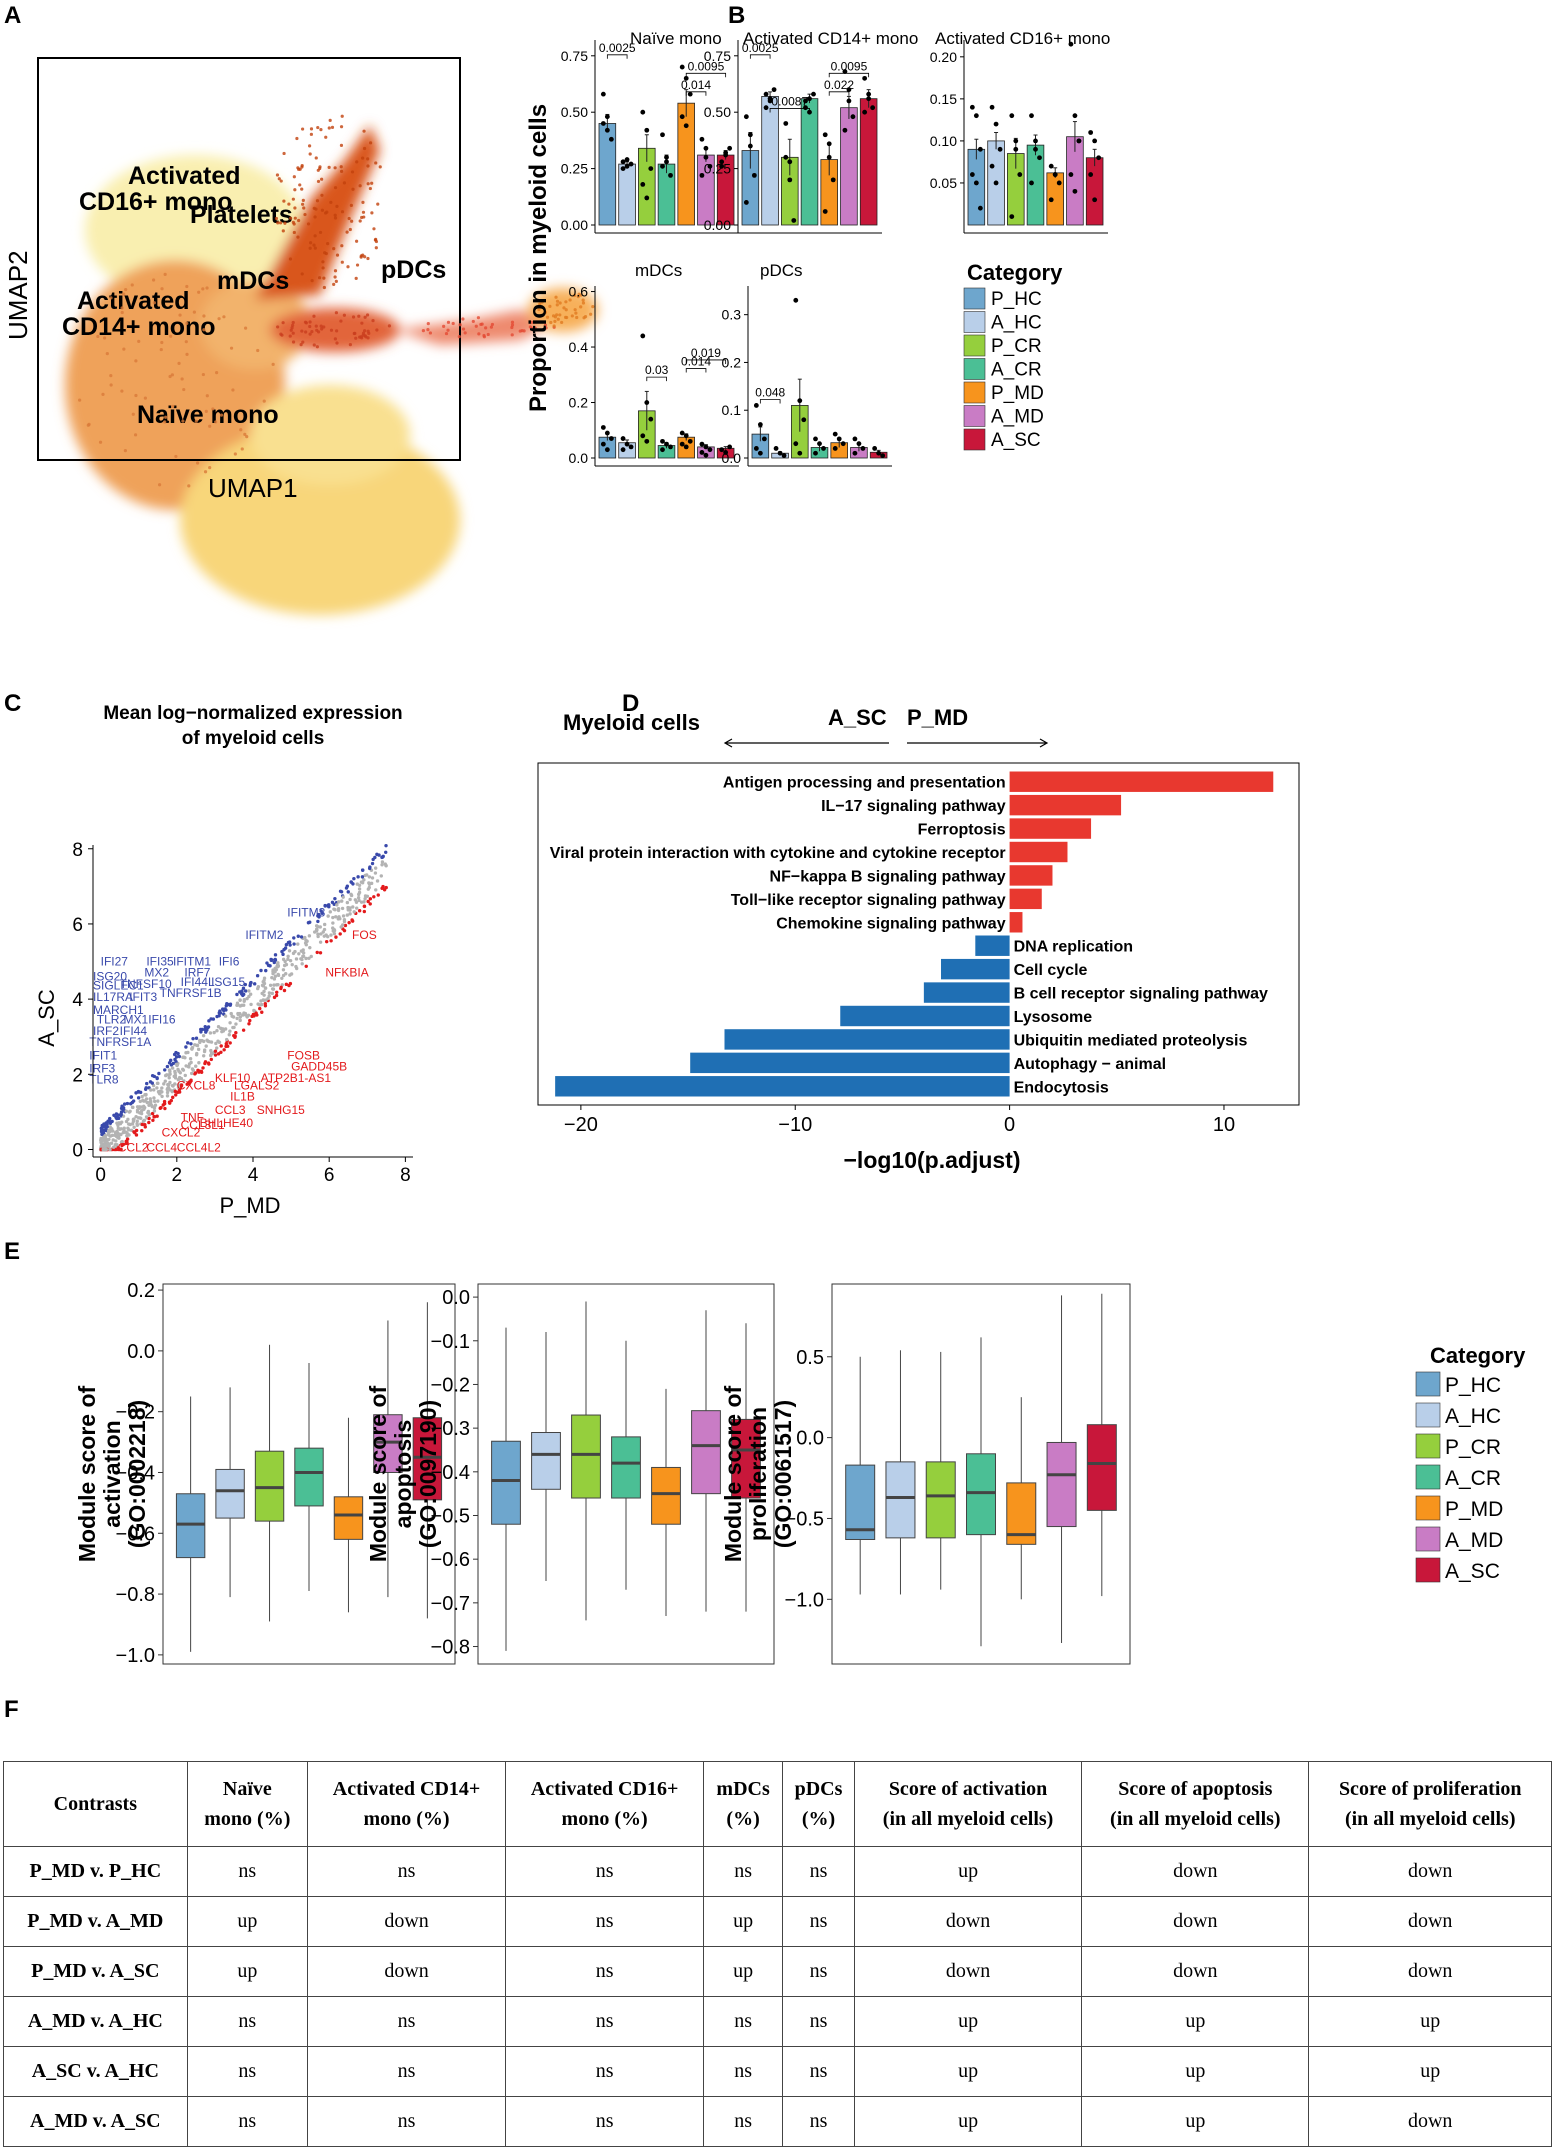 The height and width of the screenshot is (2148, 1564). What do you see at coordinates (574, 112) in the screenshot?
I see `y-tick-label: 0.50` at bounding box center [574, 112].